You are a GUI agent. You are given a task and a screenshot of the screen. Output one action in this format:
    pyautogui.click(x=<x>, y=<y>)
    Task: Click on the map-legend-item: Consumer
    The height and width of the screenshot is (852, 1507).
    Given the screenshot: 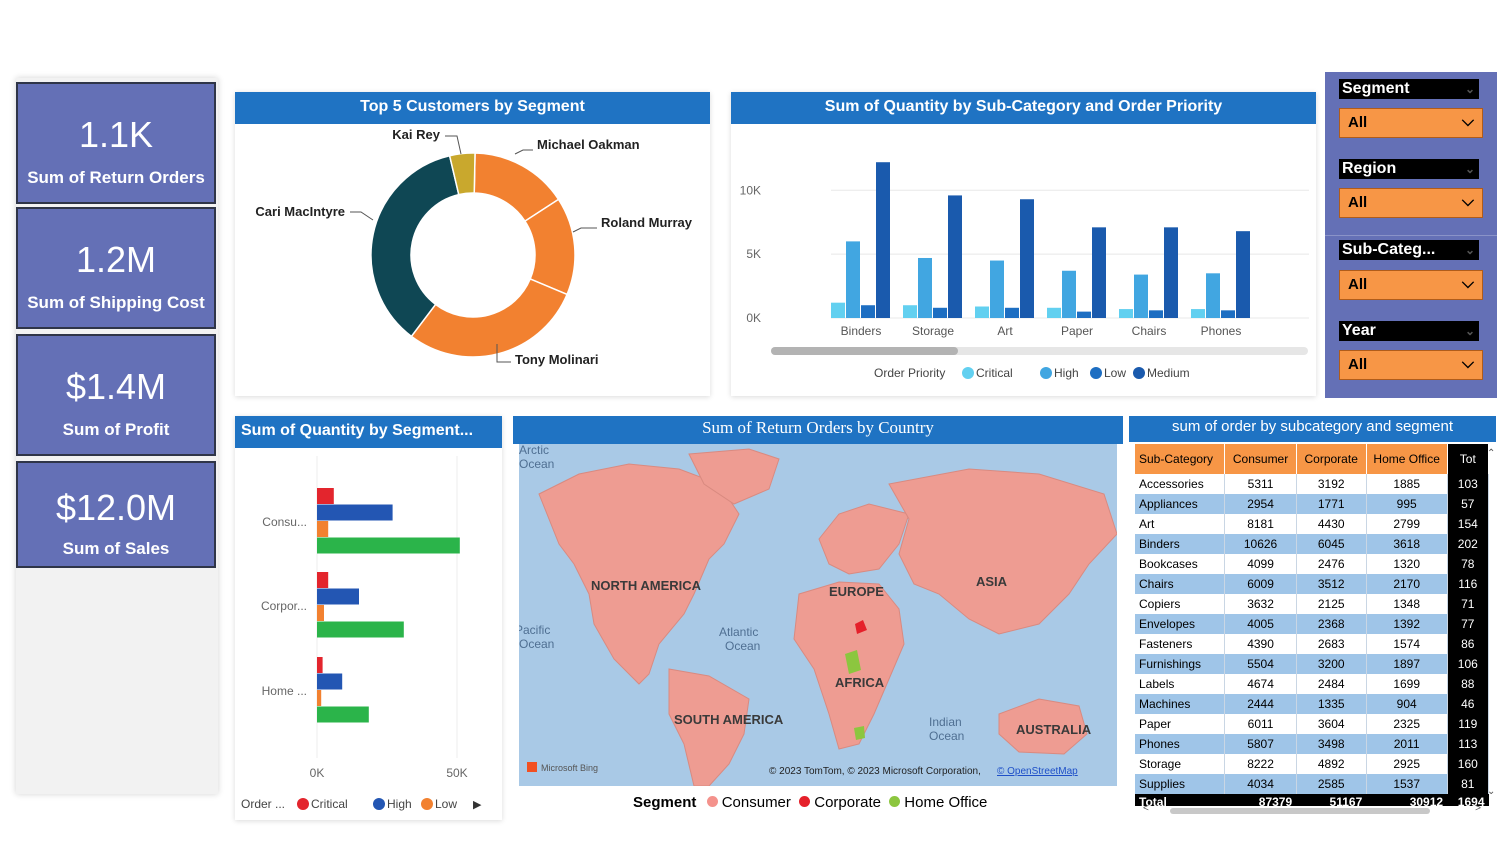 What is the action you would take?
    pyautogui.click(x=756, y=802)
    